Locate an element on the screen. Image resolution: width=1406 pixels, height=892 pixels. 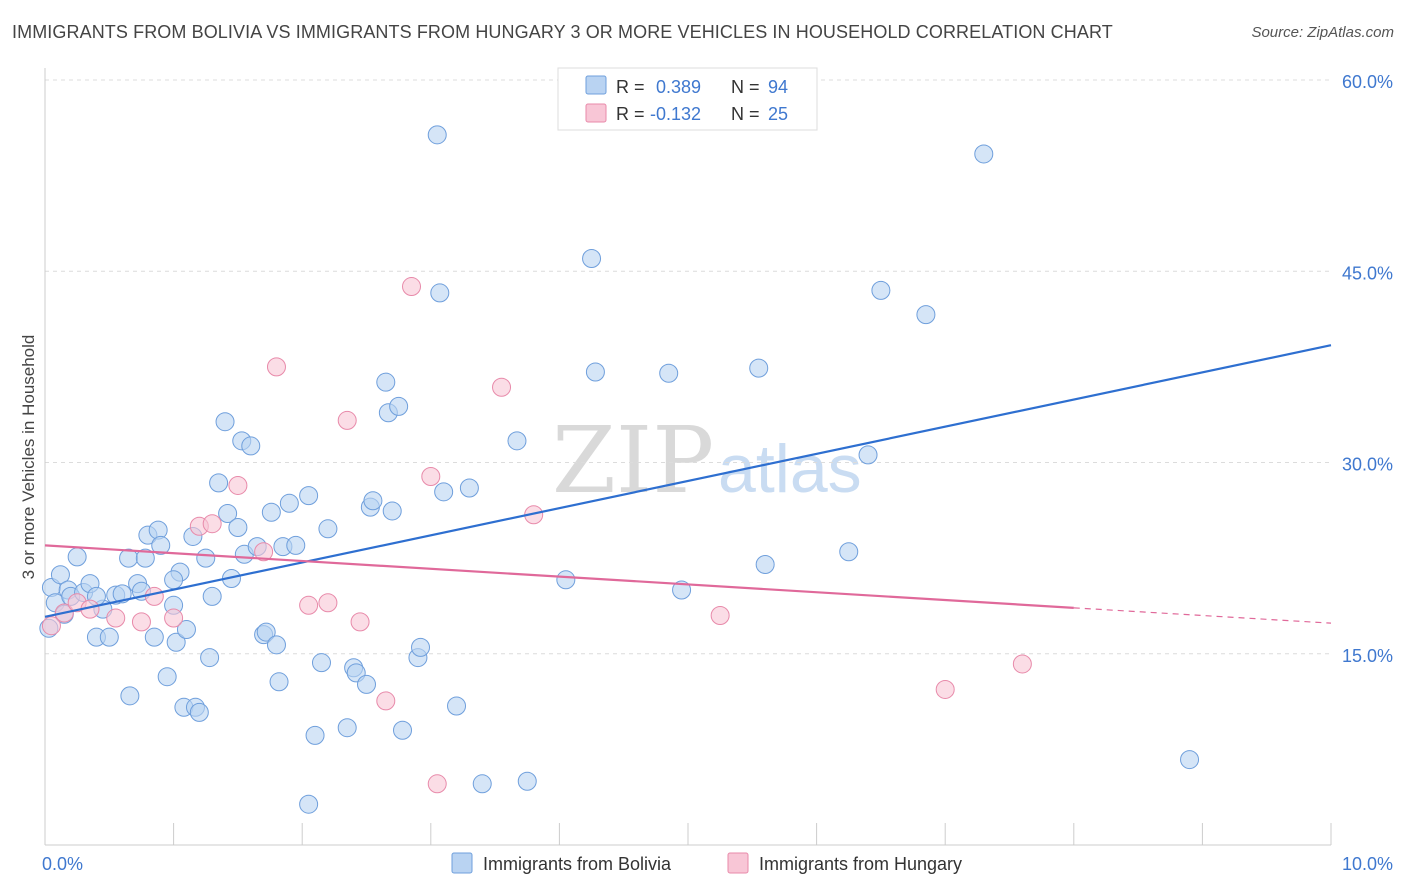
bottom-legend-label-bolivia: Immigrants from Bolivia is located at coordinates (577, 864).